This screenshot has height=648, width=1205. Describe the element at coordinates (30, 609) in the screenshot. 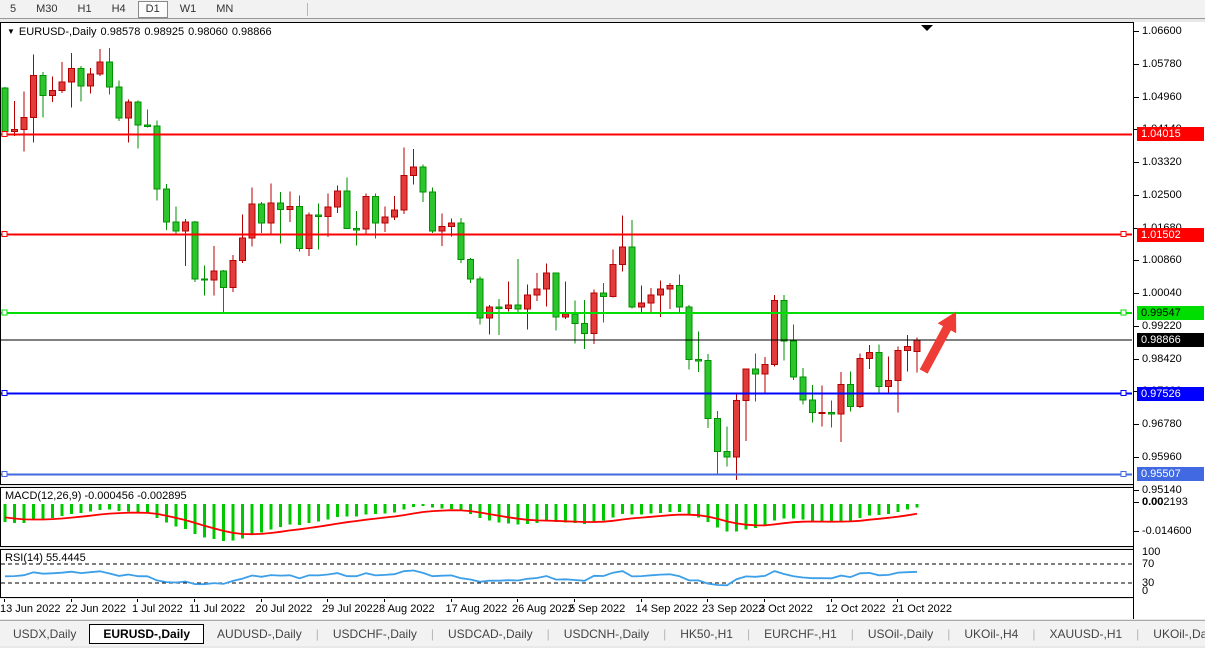

I see `date-tick-label: 13 Jun 2022` at that location.